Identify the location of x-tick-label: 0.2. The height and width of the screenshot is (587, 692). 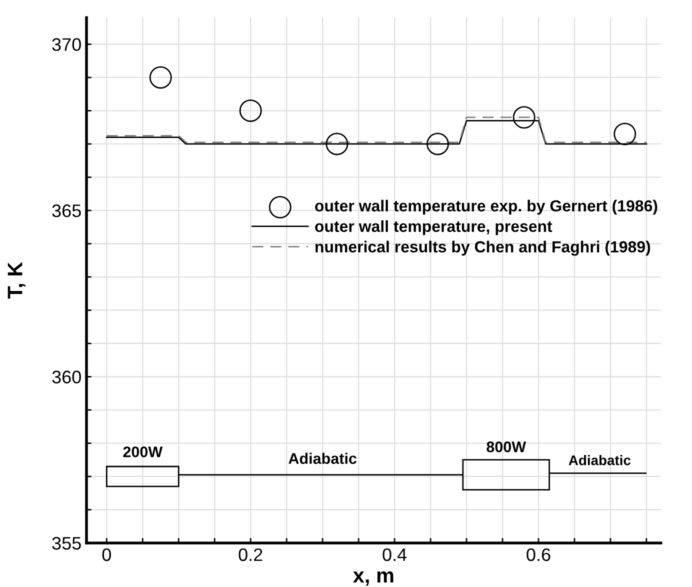
(250, 555).